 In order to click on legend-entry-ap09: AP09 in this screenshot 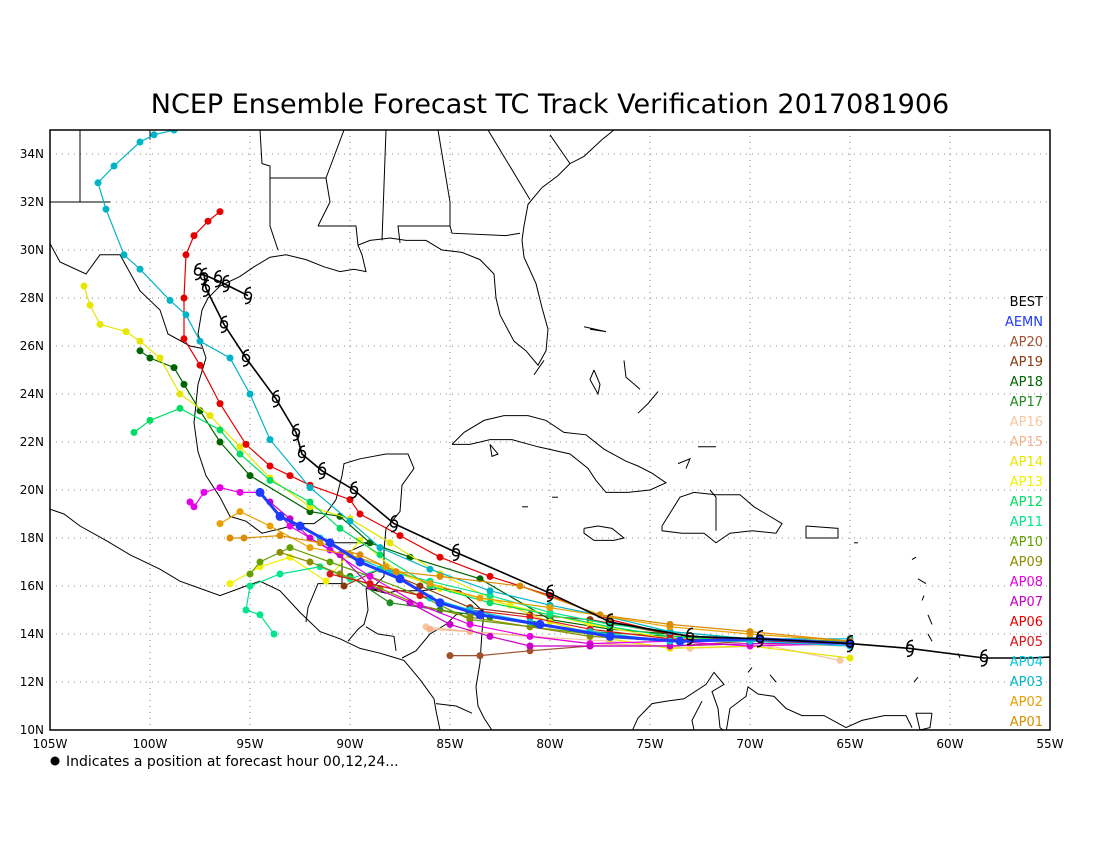, I will do `click(1026, 562)`.